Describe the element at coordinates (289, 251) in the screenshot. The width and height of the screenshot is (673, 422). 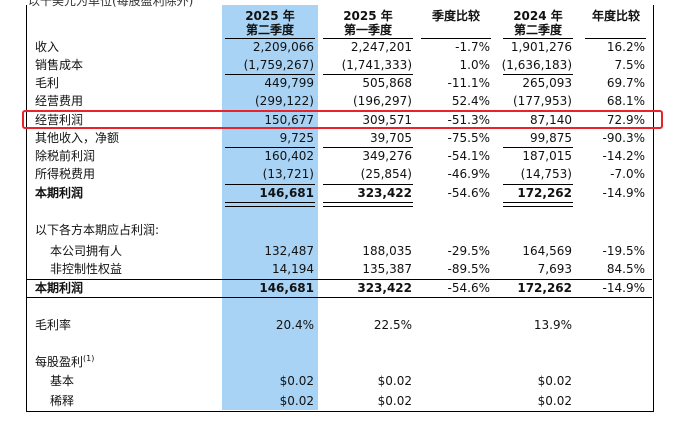
I see `value-q2-2025: 132,487` at that location.